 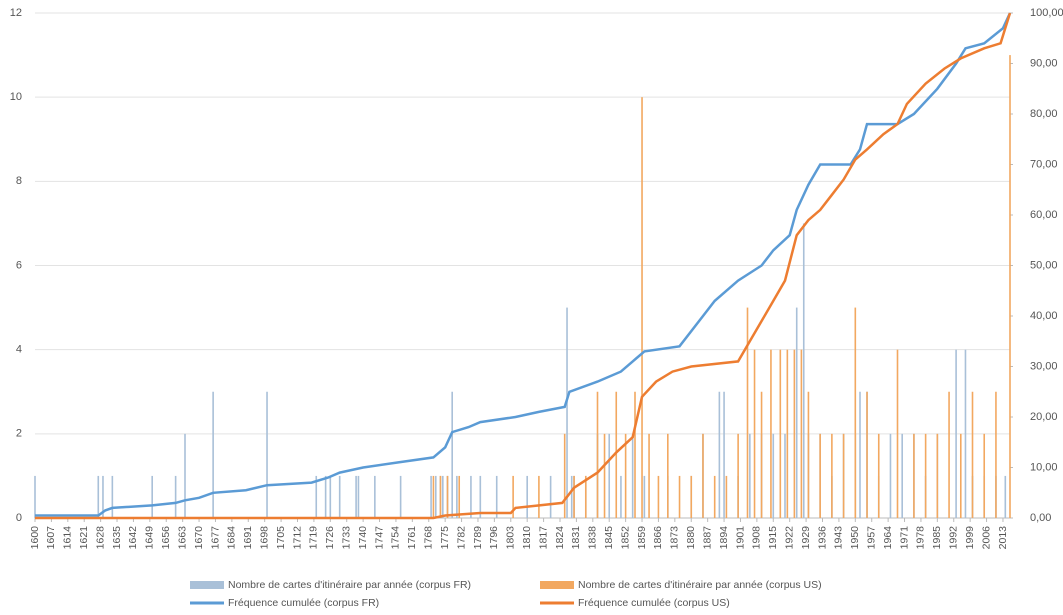 I want to click on x-tick-label: 2013, so click(x=1003, y=538).